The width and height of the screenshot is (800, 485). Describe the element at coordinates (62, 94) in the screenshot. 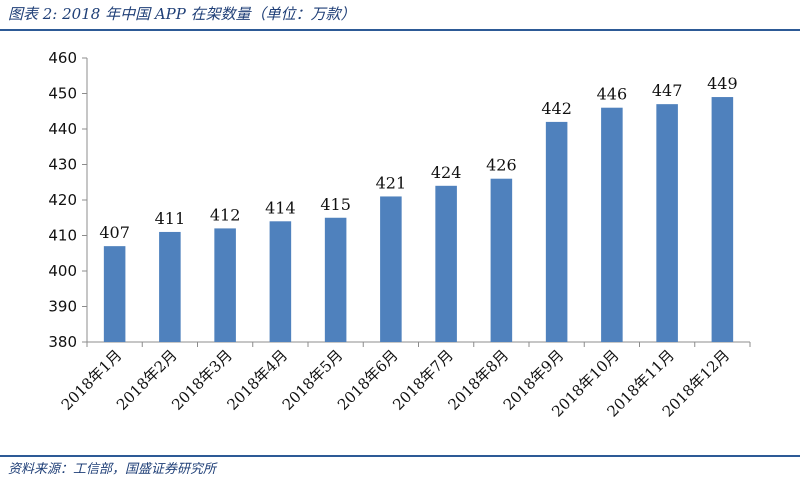

I see `y-tick-label: 450` at that location.